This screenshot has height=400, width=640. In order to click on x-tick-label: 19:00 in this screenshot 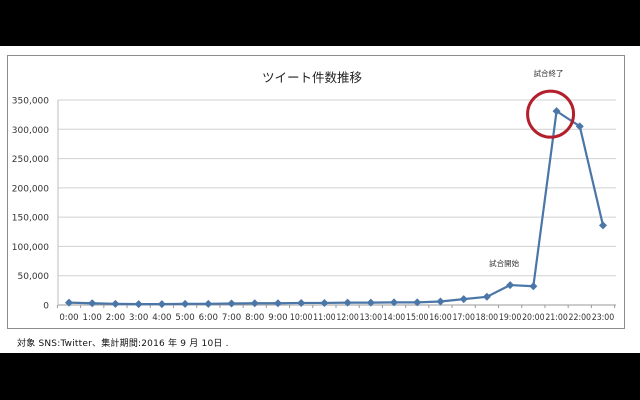, I will do `click(510, 318)`.